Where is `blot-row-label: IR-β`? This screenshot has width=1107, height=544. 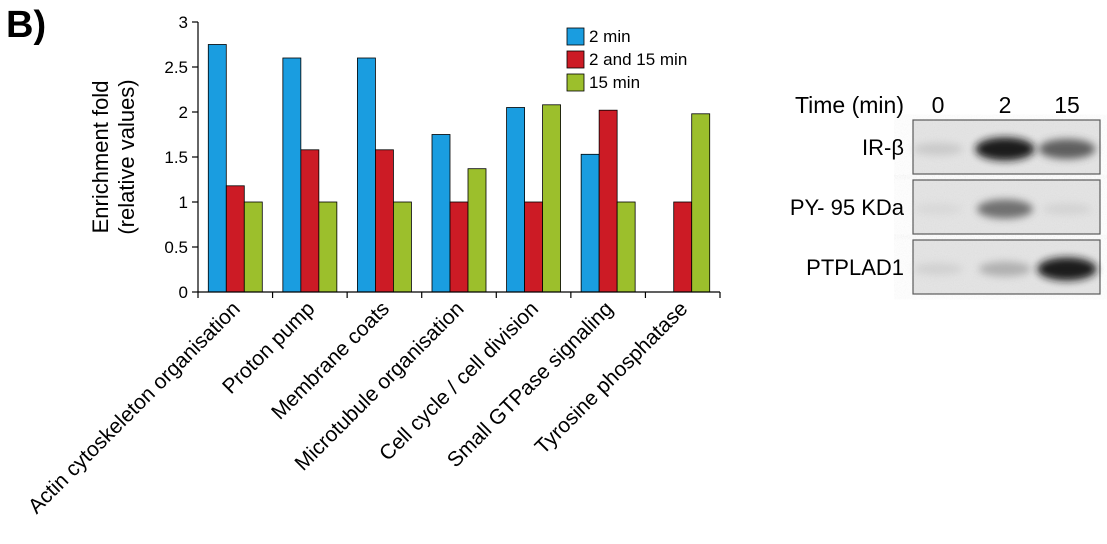
blot-row-label: IR-β is located at coordinates (883, 147).